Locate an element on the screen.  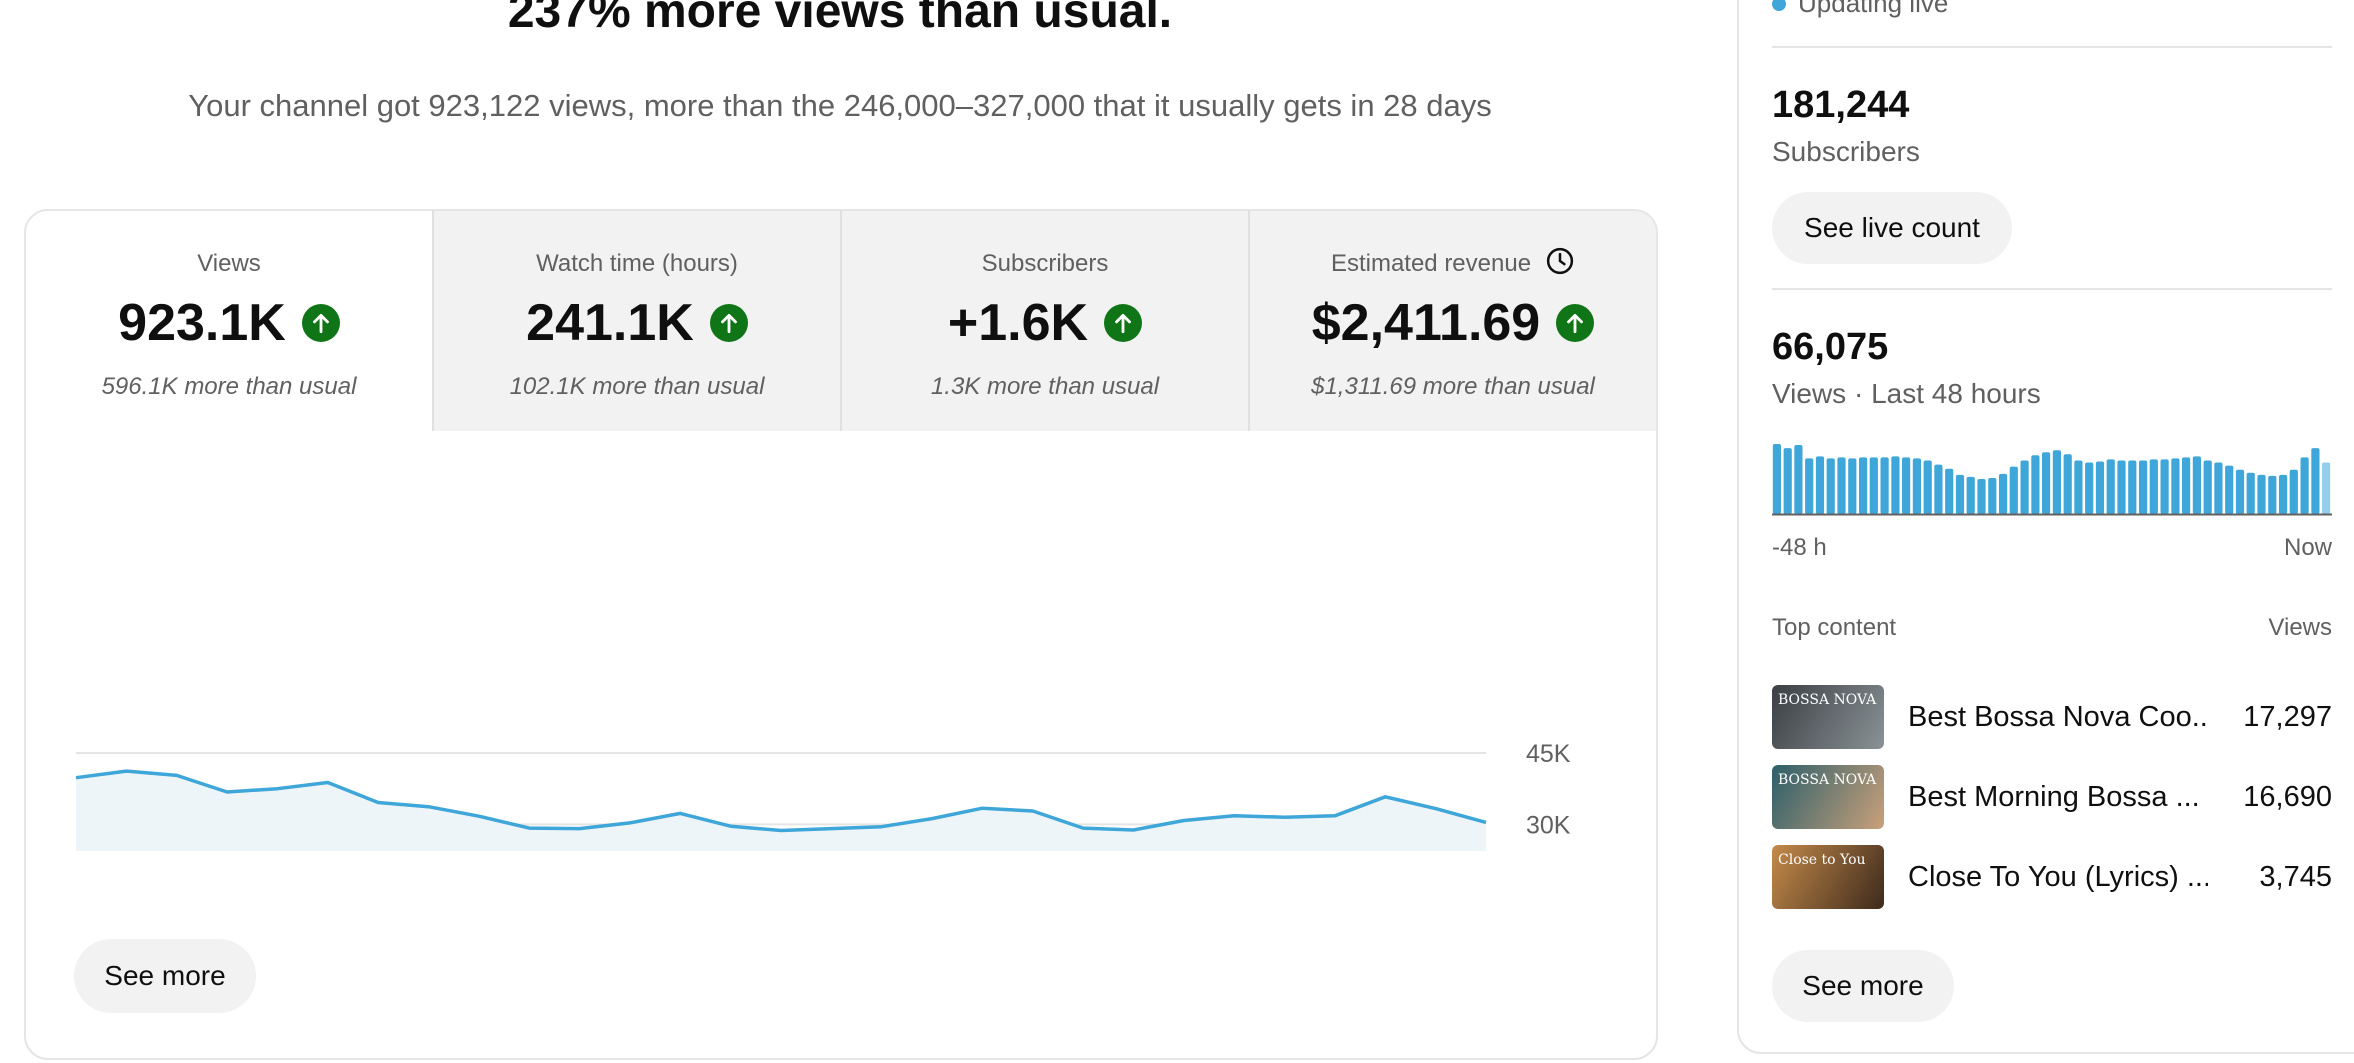
mini-chart-start-label: -48 h is located at coordinates (1799, 547).